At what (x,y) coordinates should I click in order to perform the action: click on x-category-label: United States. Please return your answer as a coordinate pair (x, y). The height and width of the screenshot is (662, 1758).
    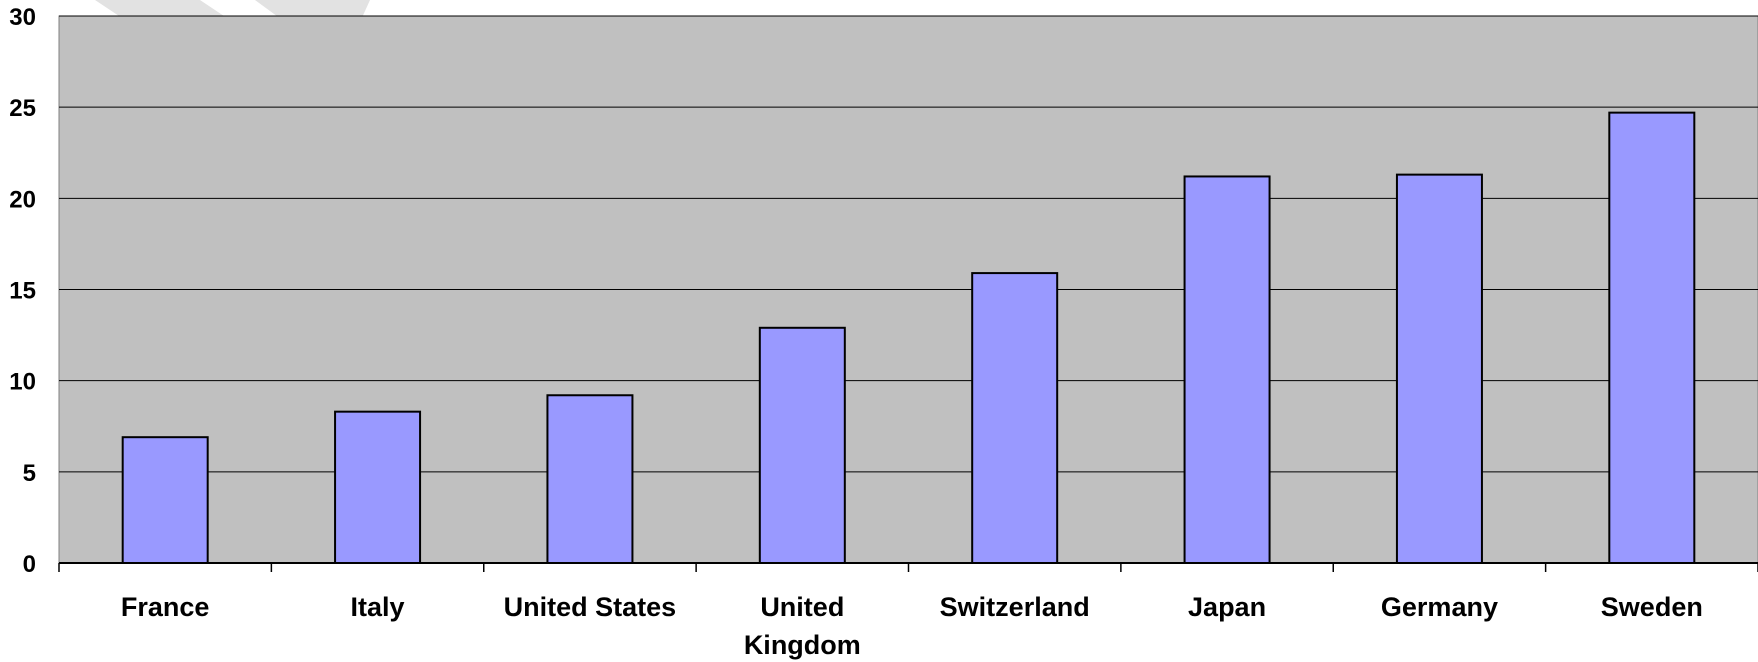
    Looking at the image, I should click on (590, 607).